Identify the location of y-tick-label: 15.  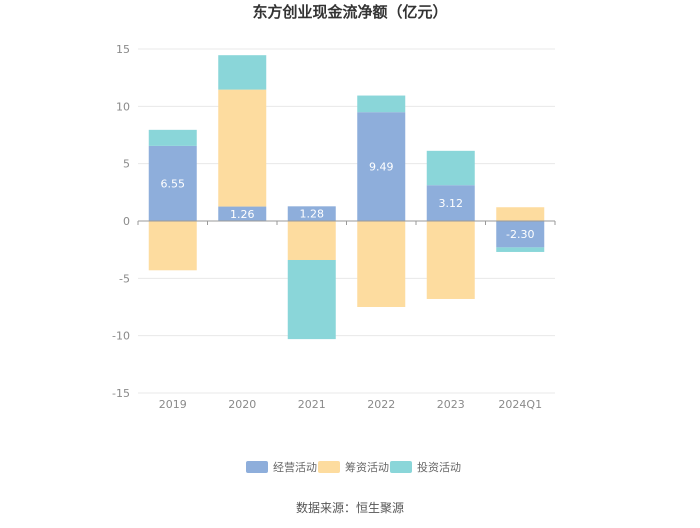
(123, 49).